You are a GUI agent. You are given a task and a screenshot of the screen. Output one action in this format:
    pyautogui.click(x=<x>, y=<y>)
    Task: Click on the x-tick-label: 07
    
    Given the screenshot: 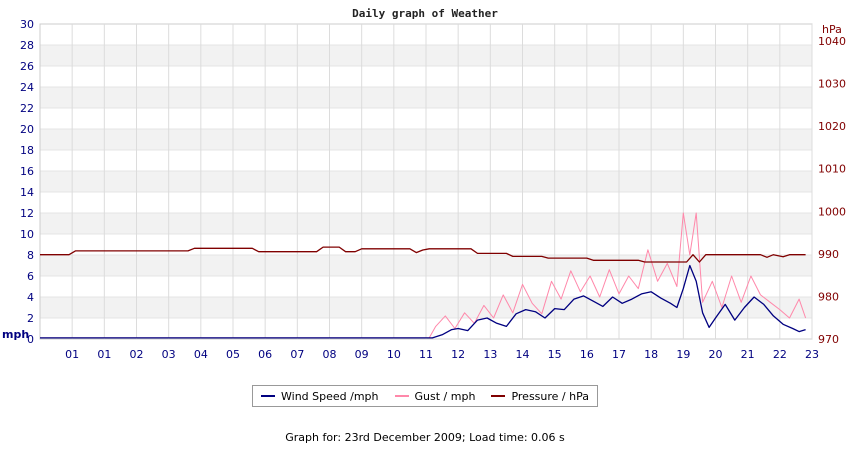 What is the action you would take?
    pyautogui.click(x=297, y=354)
    